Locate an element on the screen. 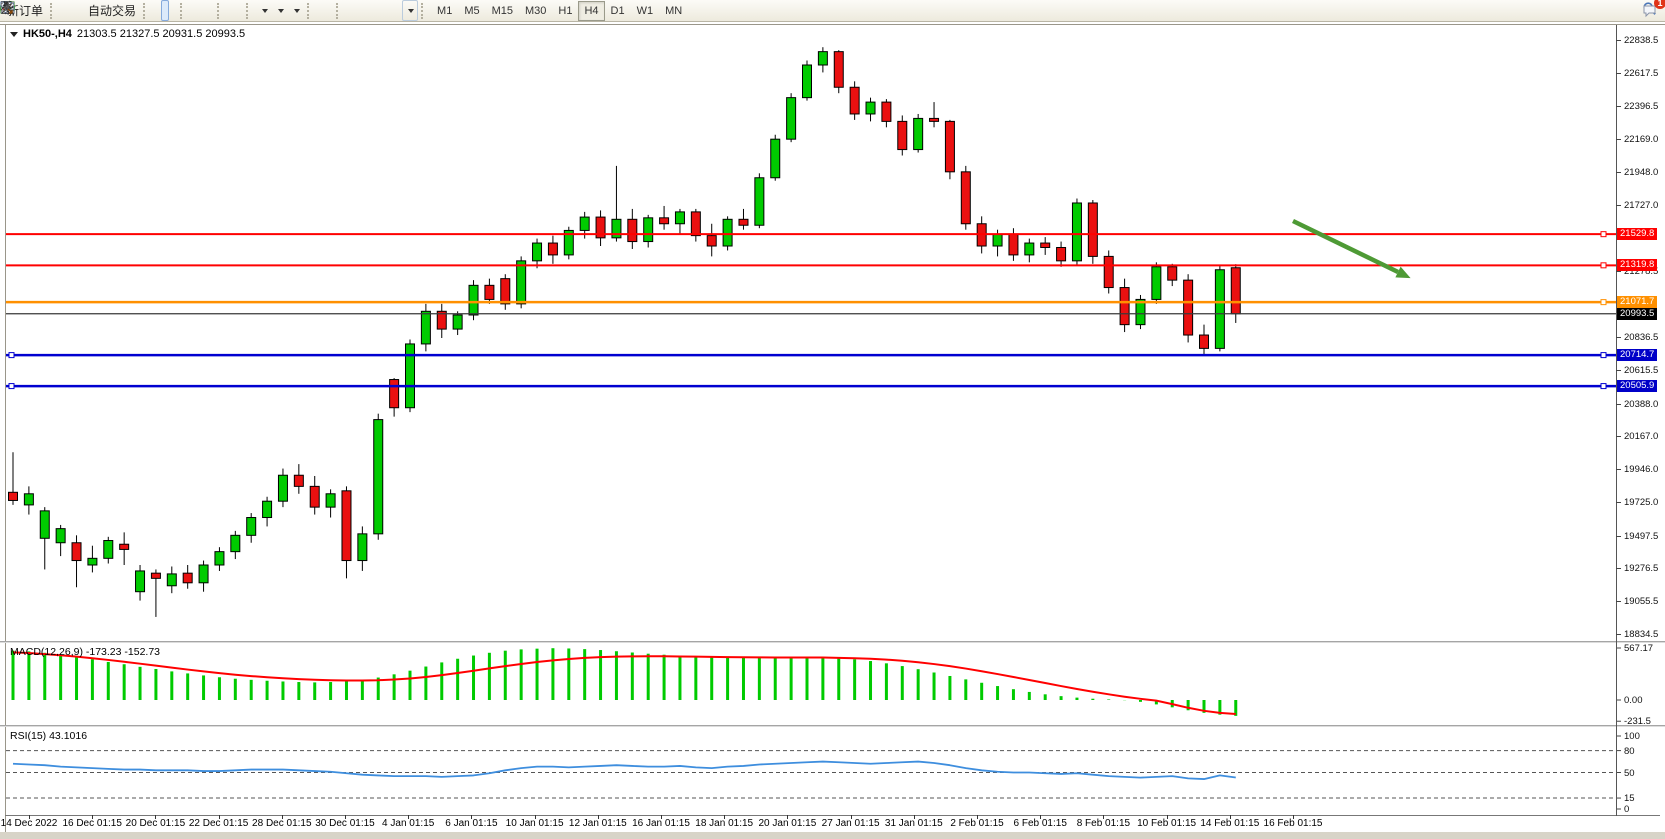  crosshair-button is located at coordinates (167, 10).